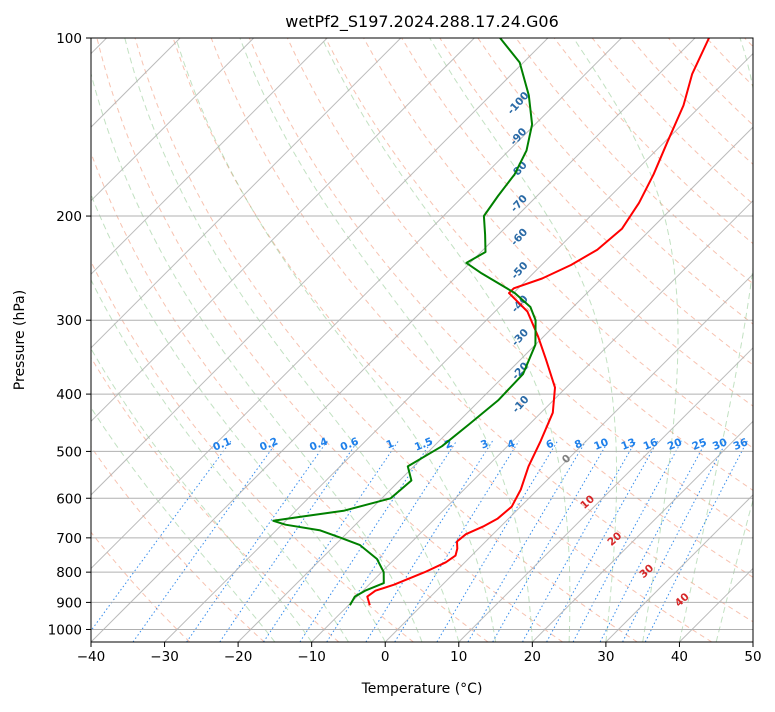 The height and width of the screenshot is (712, 775). Describe the element at coordinates (682, 600) in the screenshot. I see `moist-adiabat-label: 40` at that location.